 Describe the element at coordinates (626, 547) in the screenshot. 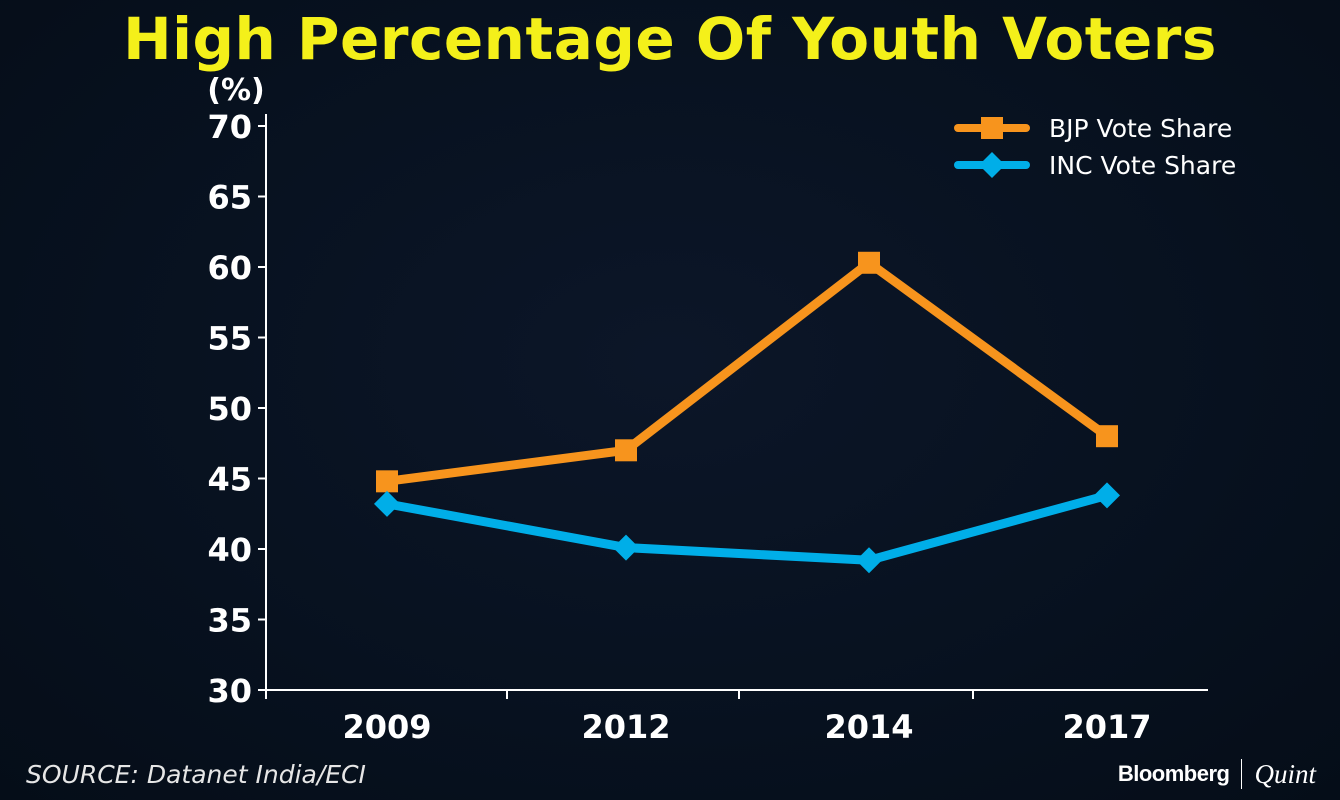

I see `inc-point-2012` at that location.